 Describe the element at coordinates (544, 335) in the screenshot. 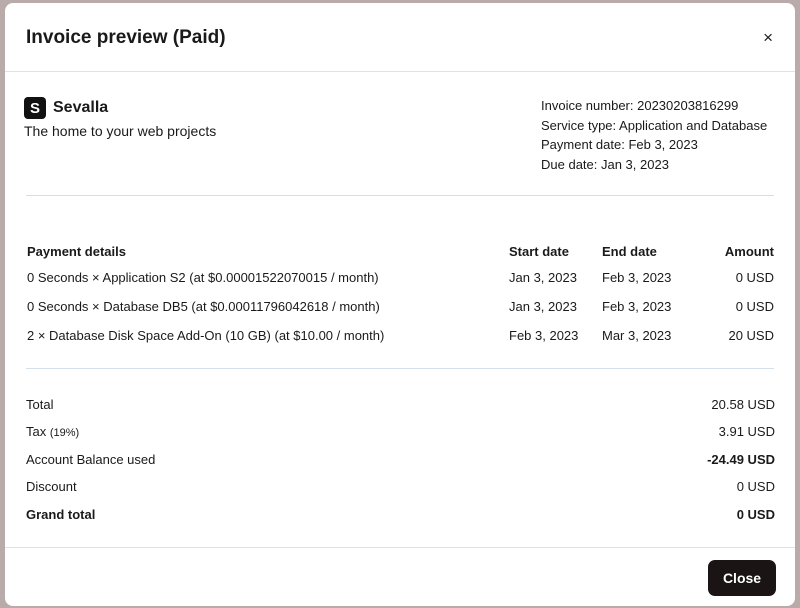

I see `start-date: Feb 3, 2023` at that location.